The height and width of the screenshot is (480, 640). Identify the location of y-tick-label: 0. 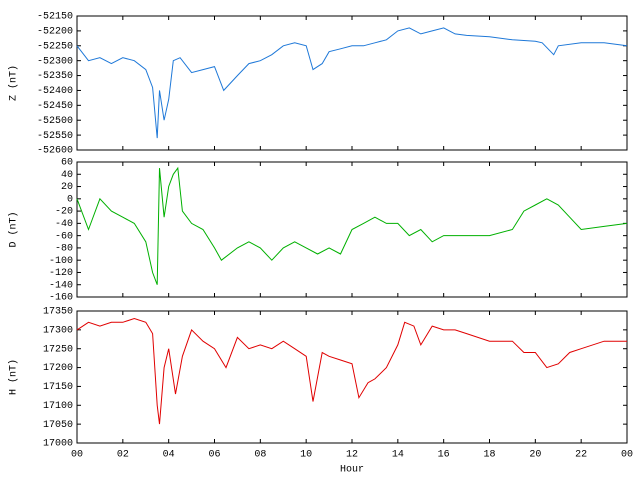
(70, 199).